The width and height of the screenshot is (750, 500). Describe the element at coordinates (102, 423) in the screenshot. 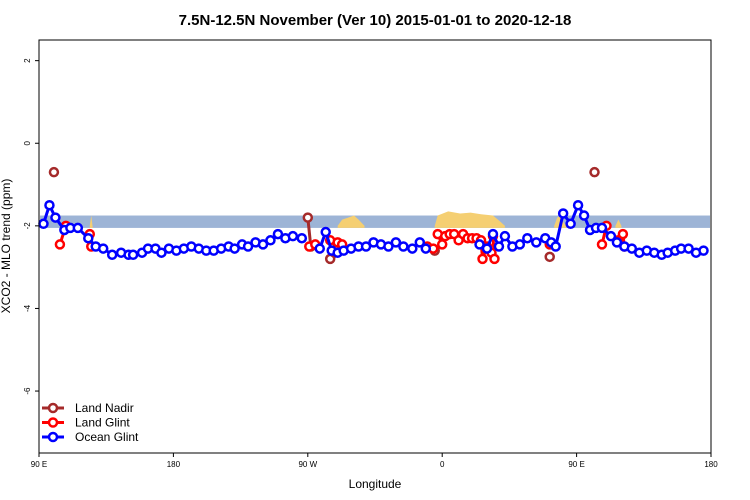

I see `legend-land-glint-label: Land Glint` at that location.